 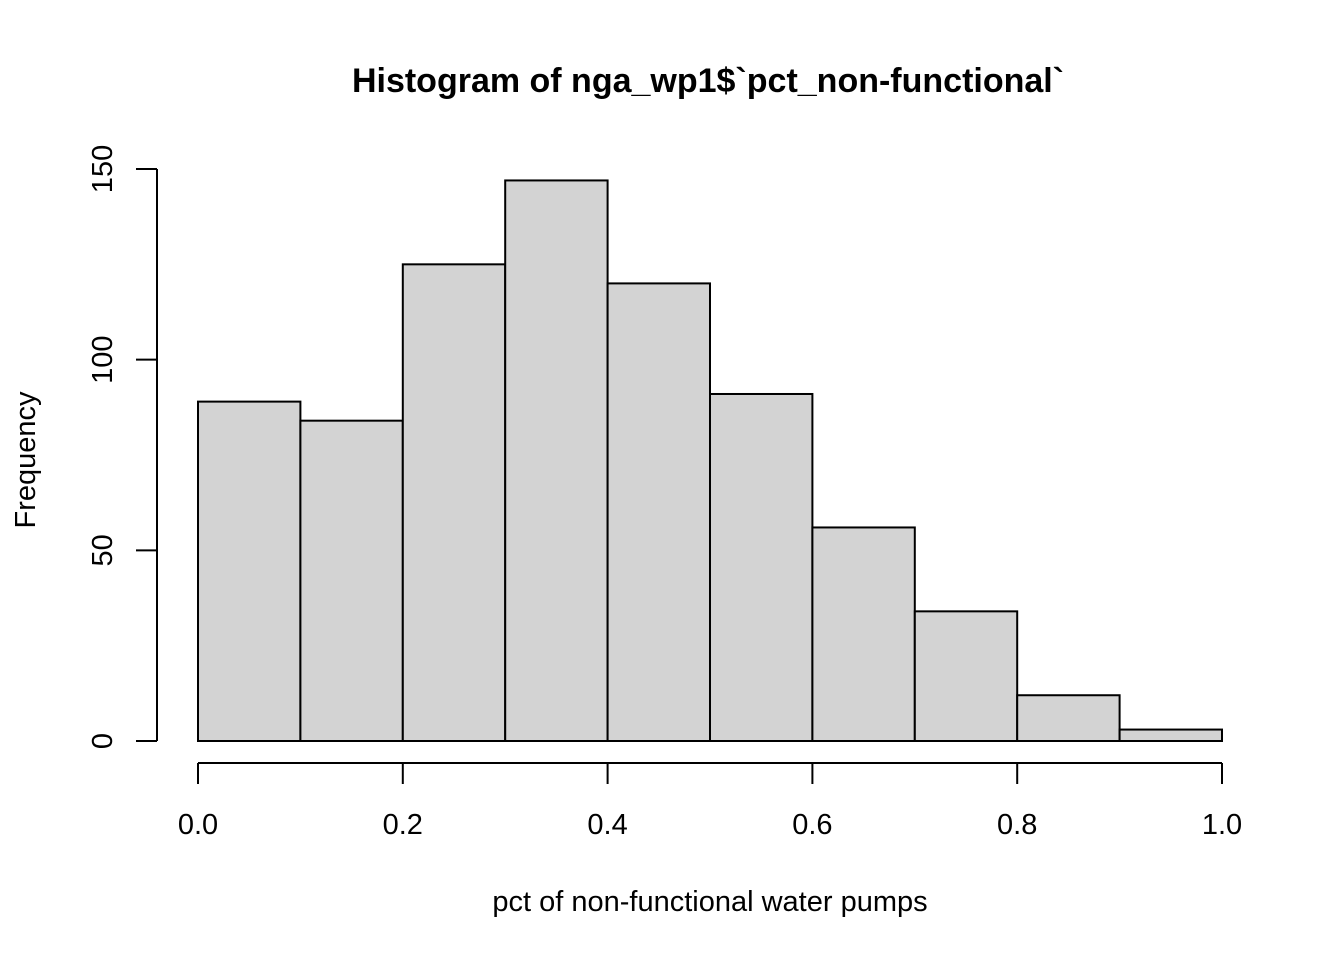 What do you see at coordinates (403, 825) in the screenshot?
I see `x-tick-label: 0.2` at bounding box center [403, 825].